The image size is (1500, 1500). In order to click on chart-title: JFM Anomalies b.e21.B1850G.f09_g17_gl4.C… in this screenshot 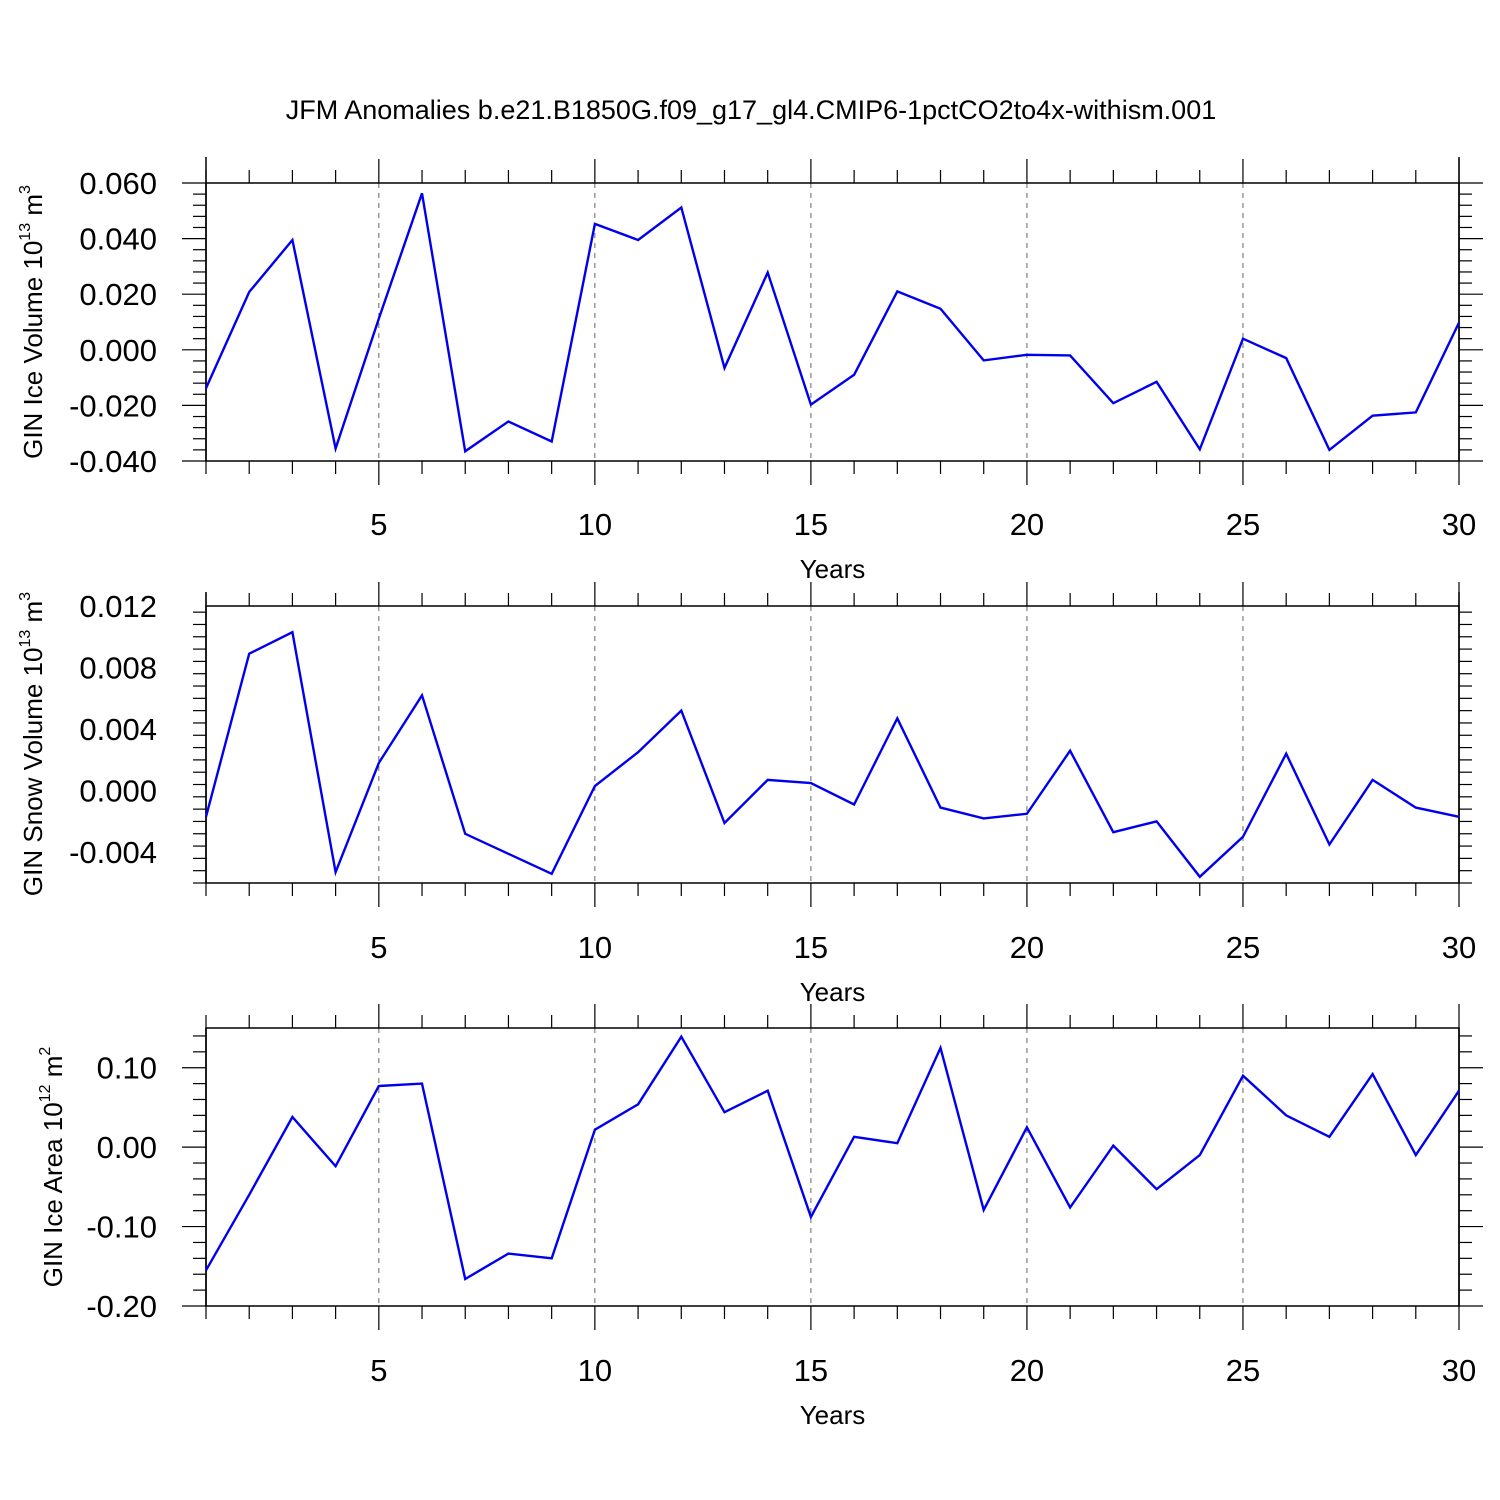, I will do `click(751, 110)`.